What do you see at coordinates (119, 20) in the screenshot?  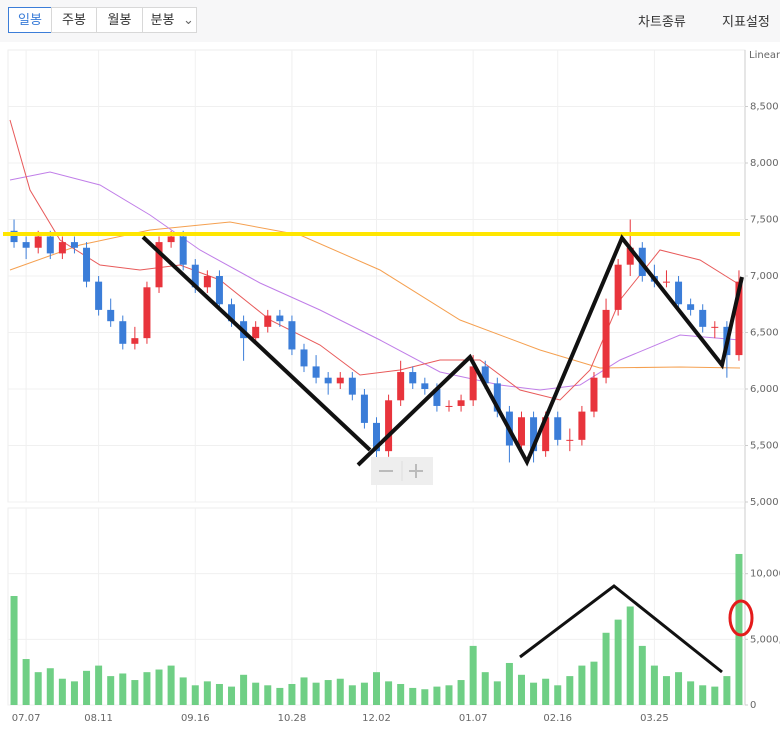 I see `tab: 월봉` at bounding box center [119, 20].